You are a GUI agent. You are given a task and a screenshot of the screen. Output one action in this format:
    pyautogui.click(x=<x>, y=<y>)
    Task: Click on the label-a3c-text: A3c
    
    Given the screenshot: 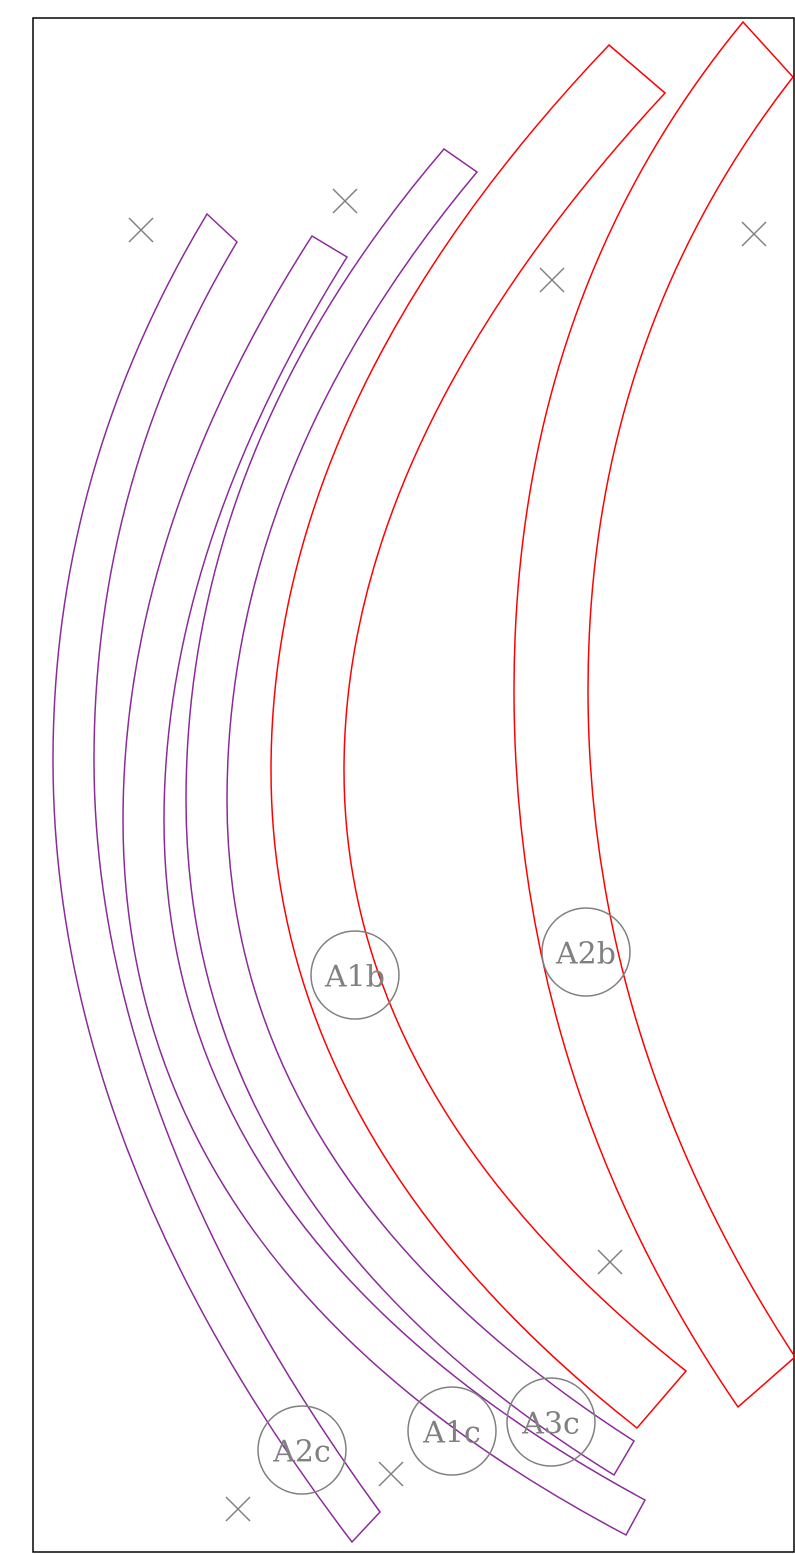 What is the action you would take?
    pyautogui.click(x=550, y=1424)
    